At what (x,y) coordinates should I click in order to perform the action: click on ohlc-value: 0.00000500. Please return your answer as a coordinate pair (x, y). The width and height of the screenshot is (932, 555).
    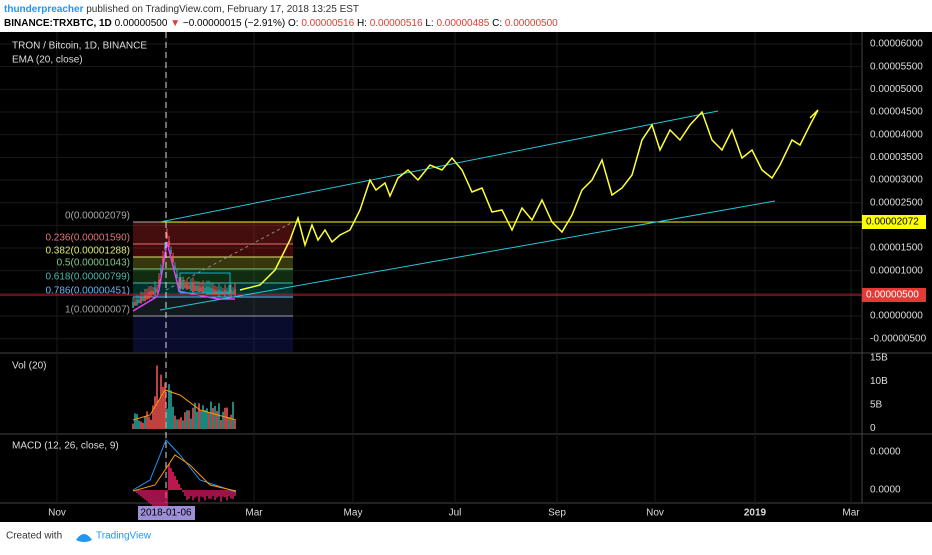
    Looking at the image, I should click on (531, 23).